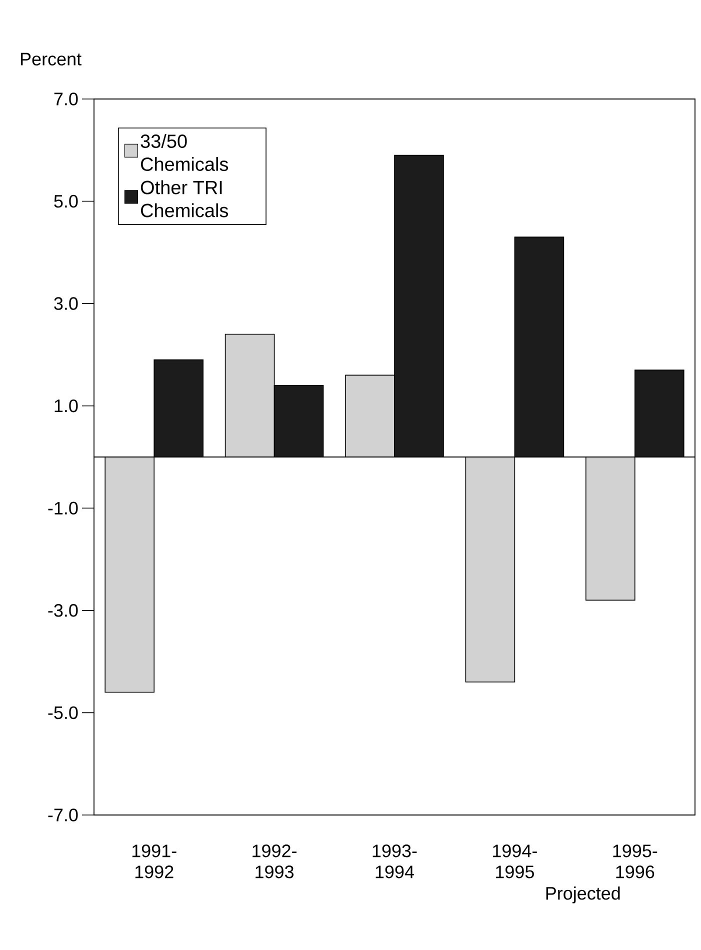  I want to click on legend-label: Other TRI Chemicals, so click(184, 199).